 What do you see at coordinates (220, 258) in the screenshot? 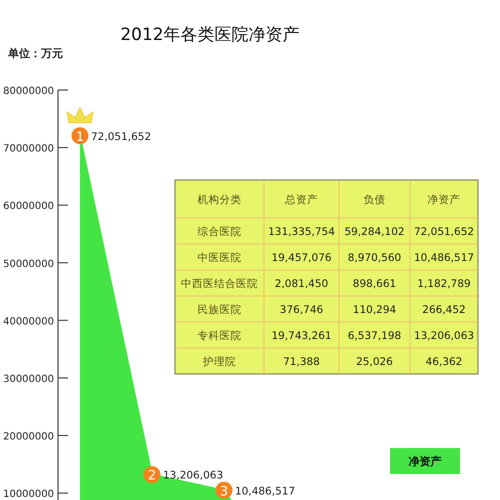
I see `category-label: 中医医院` at bounding box center [220, 258].